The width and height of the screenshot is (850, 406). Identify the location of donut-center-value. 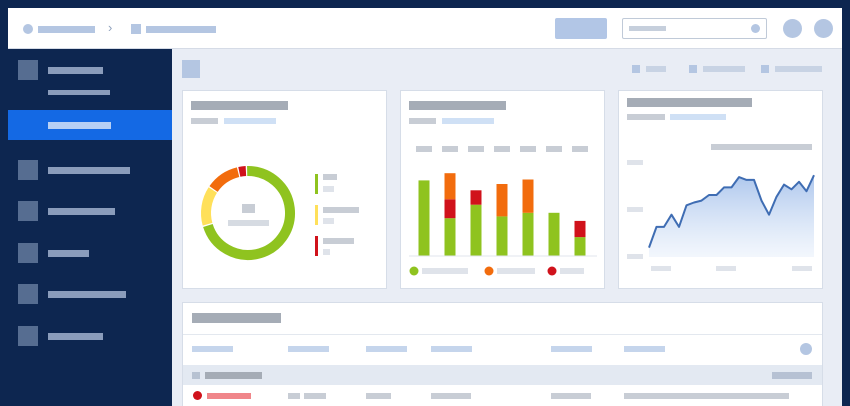
(248, 208).